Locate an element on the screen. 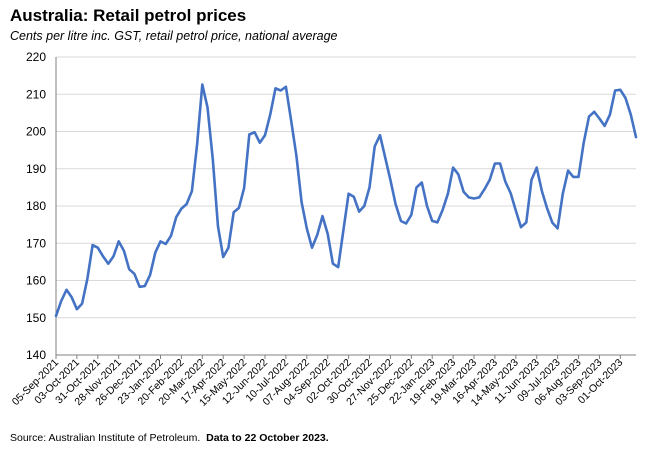 The width and height of the screenshot is (650, 455). y-tick-label: 180 is located at coordinates (36, 206).